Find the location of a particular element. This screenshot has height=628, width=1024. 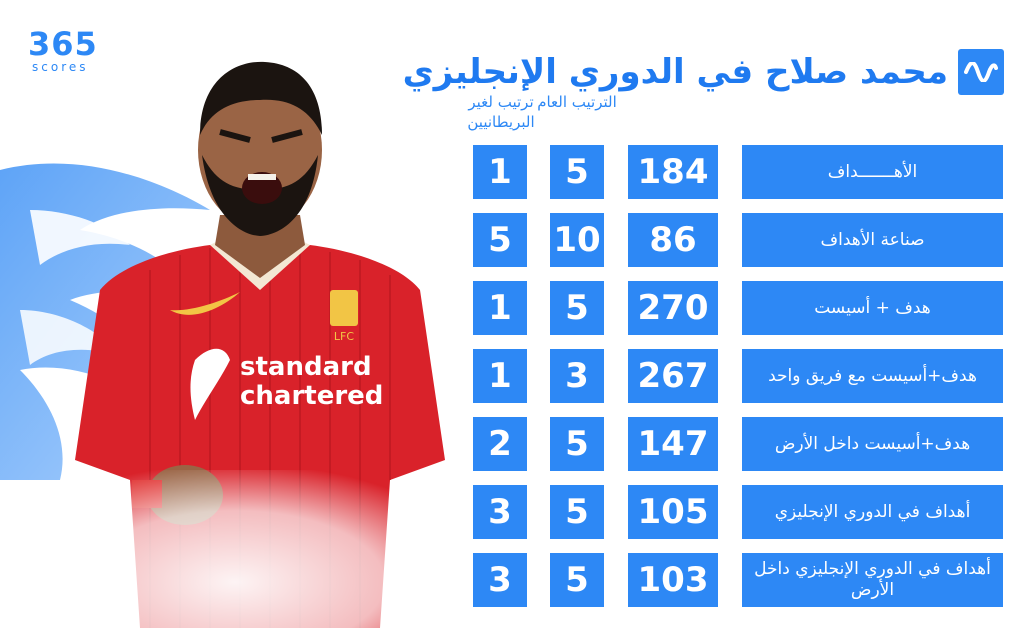

table-row: هدف+أسيست داخل الأرض 147 5 2 is located at coordinates (512, 444).